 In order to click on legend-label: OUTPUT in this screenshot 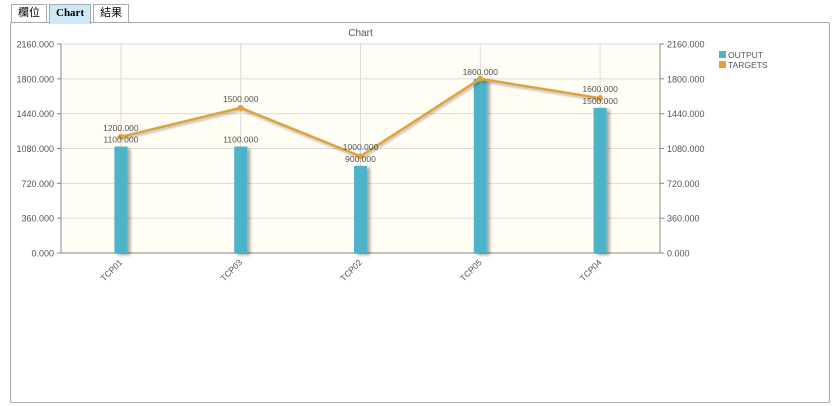, I will do `click(745, 55)`.